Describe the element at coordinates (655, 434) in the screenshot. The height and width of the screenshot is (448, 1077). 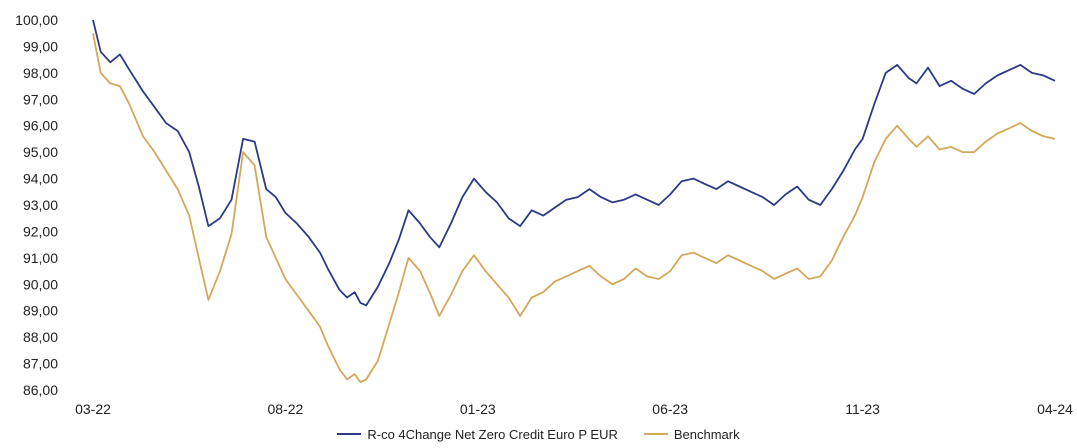
I see `legend-swatch-benchmark` at that location.